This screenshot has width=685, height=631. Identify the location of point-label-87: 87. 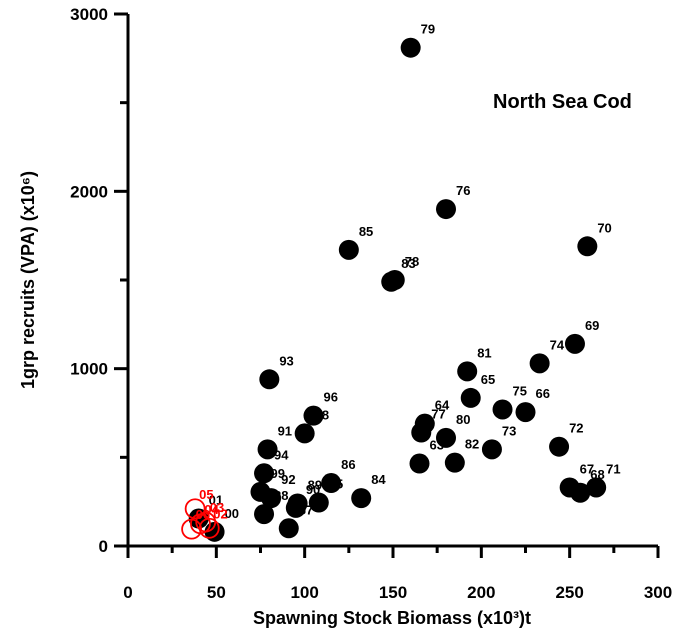
(306, 509).